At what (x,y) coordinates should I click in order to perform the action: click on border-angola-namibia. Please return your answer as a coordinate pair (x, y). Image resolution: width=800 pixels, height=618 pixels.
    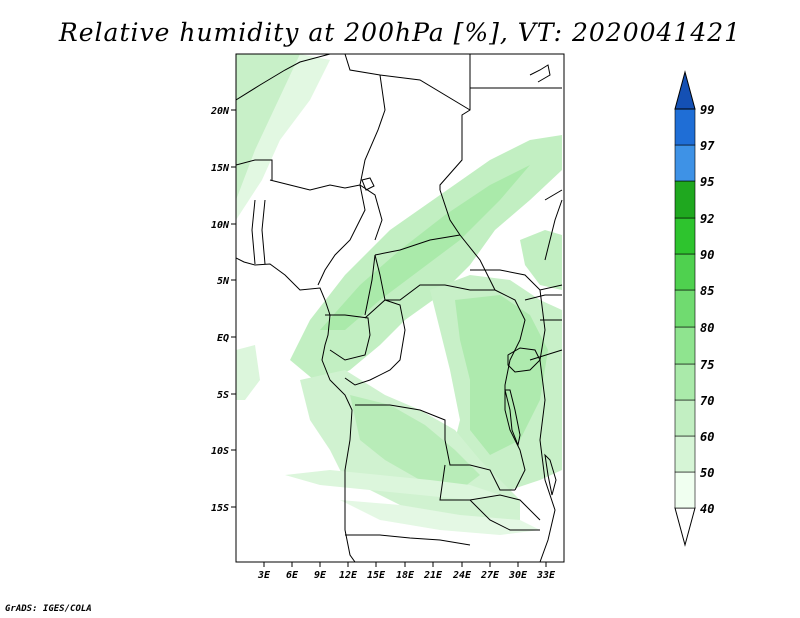
    Looking at the image, I should click on (408, 540).